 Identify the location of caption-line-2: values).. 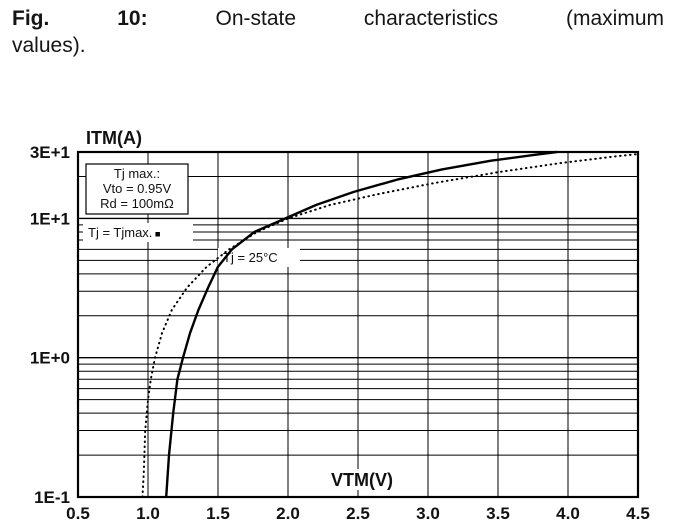
(49, 45).